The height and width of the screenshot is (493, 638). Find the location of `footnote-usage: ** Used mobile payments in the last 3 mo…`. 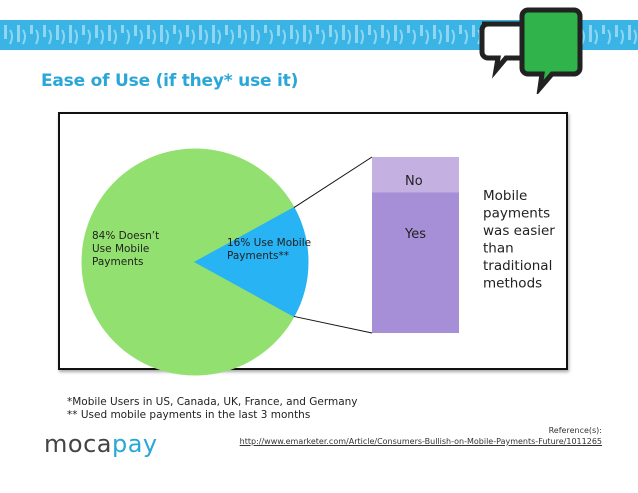

footnote-usage: ** Used mobile payments in the last 3 mo… is located at coordinates (189, 415).